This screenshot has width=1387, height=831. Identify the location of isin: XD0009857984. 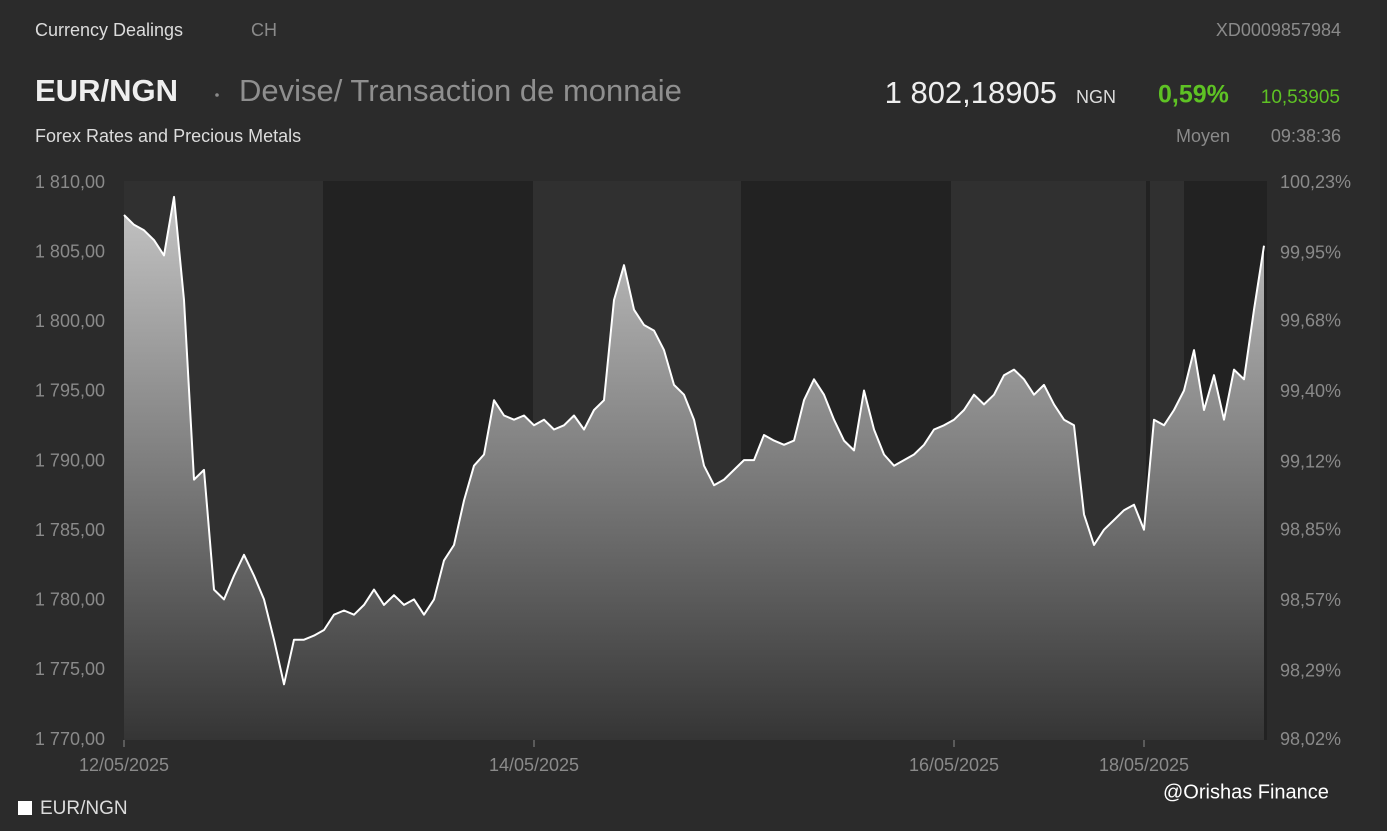
(1278, 30).